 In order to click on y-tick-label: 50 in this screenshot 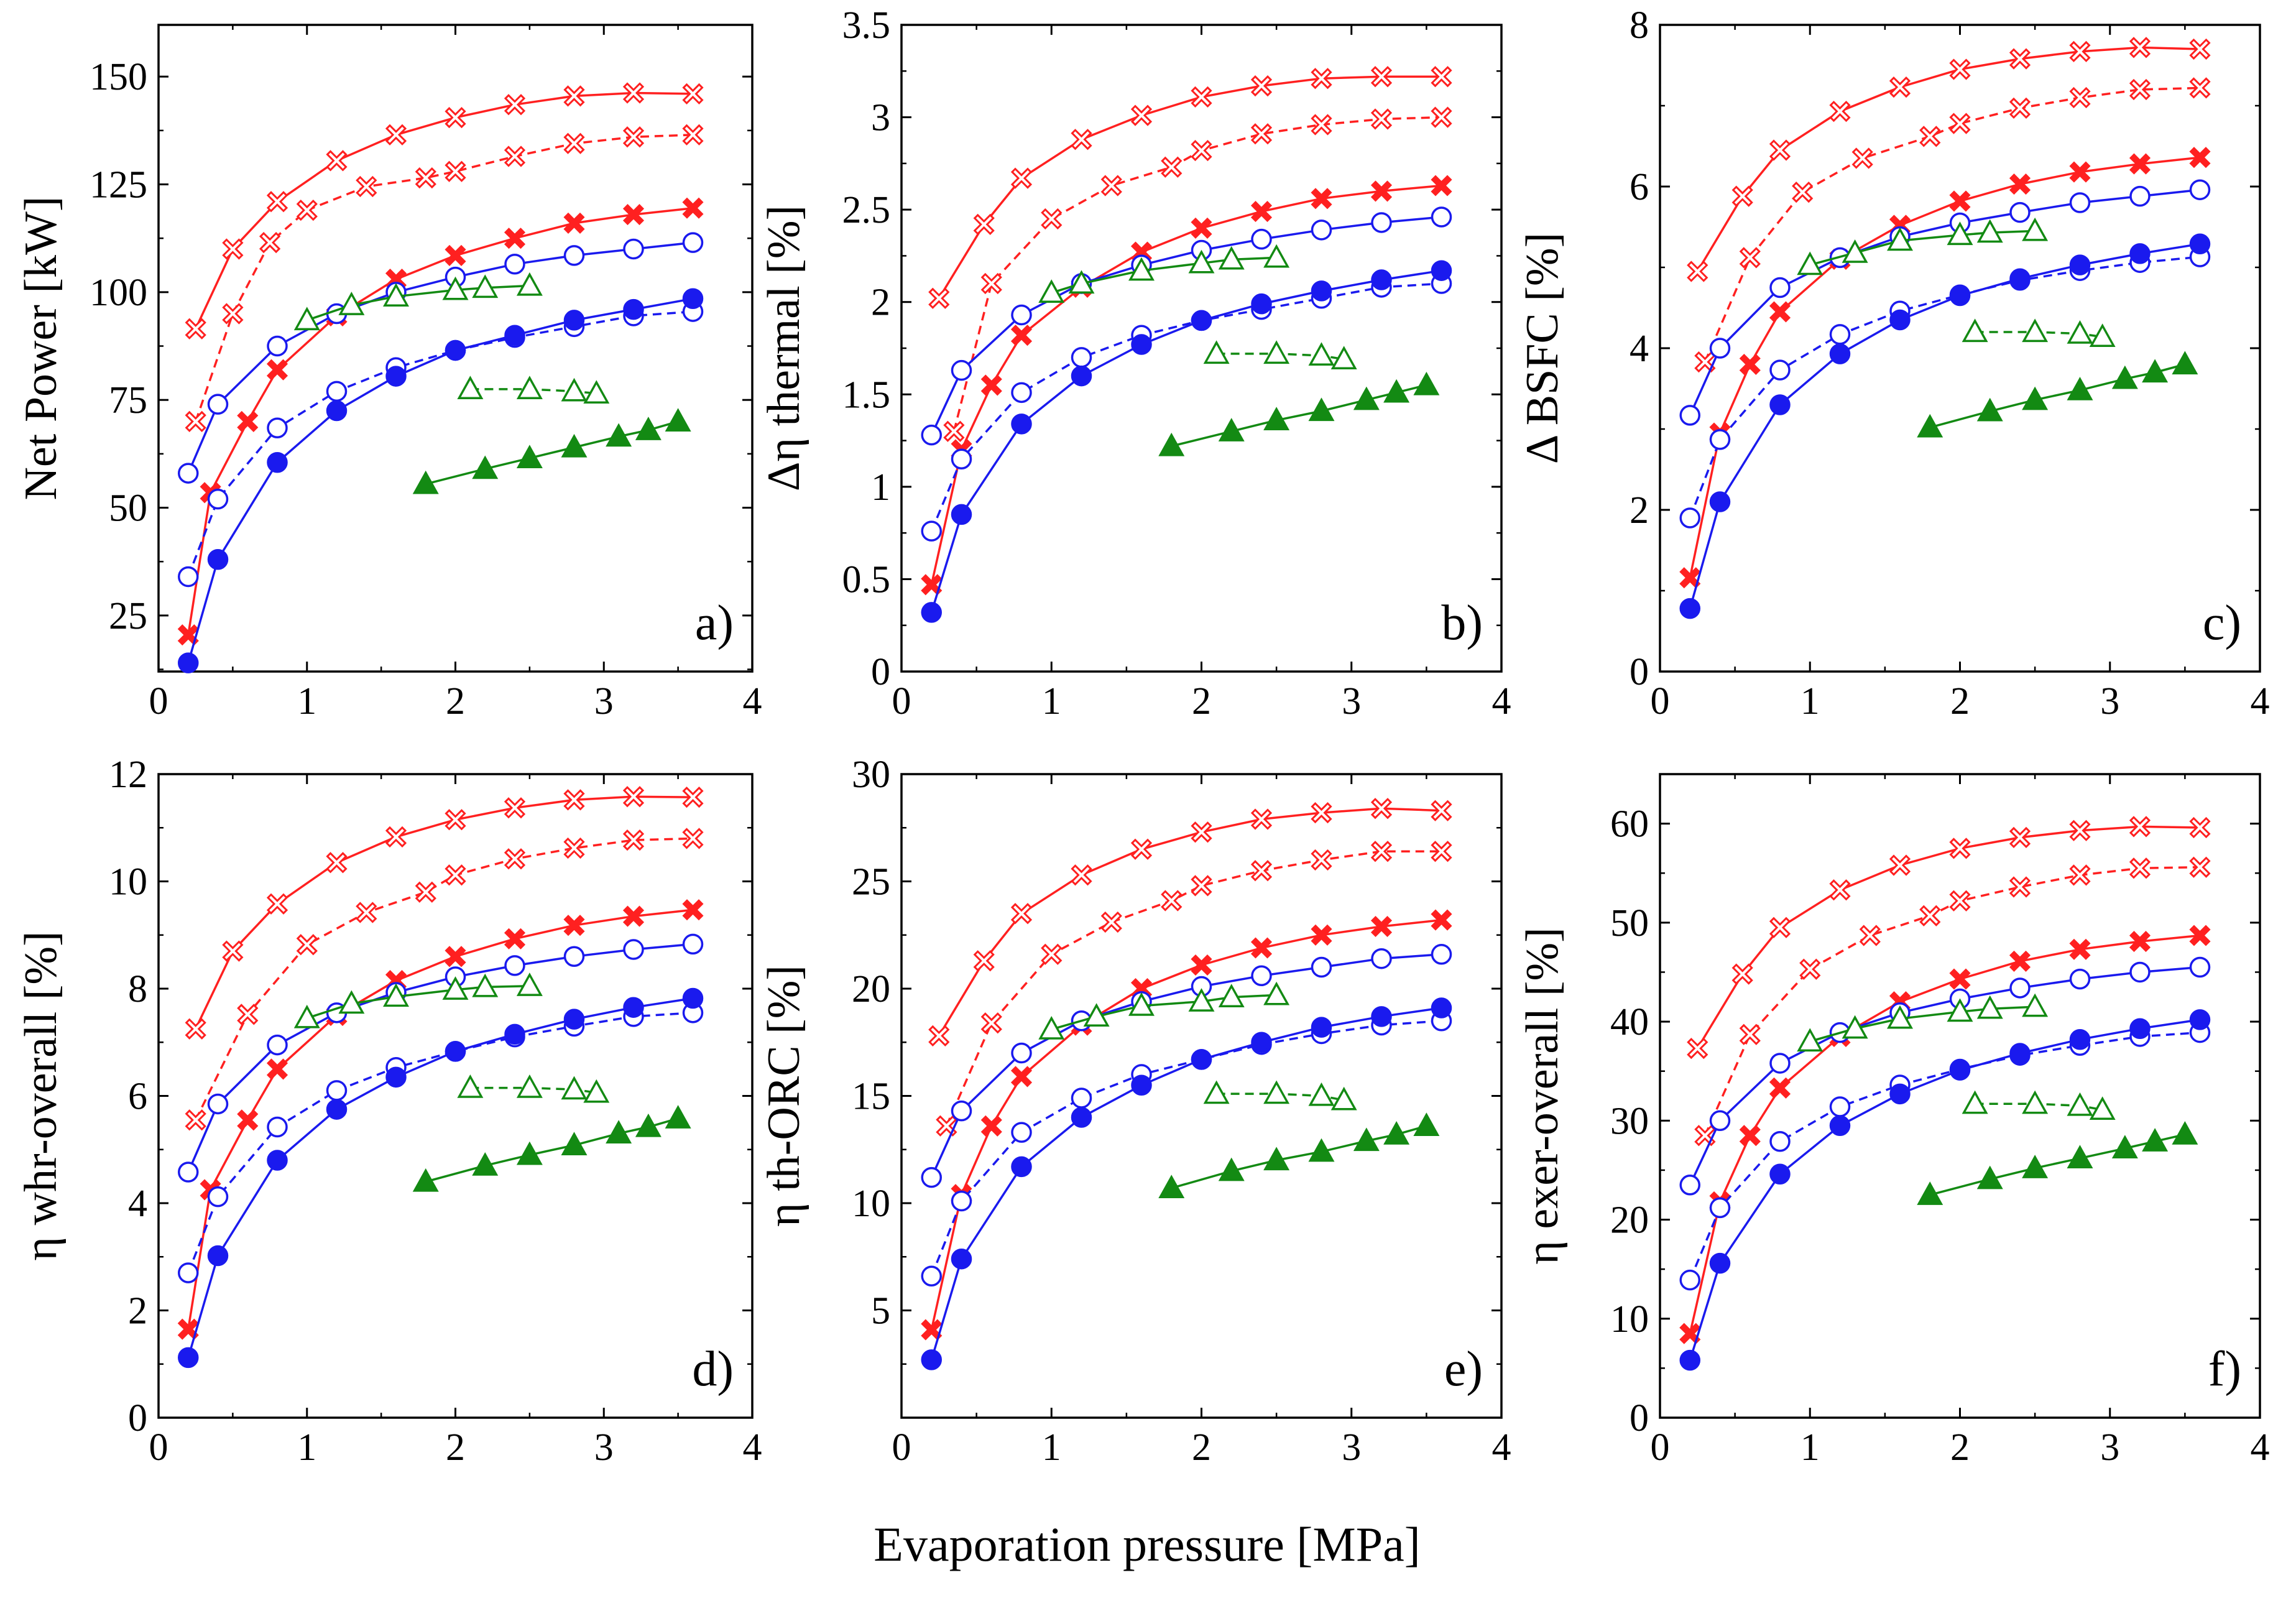, I will do `click(1629, 923)`.